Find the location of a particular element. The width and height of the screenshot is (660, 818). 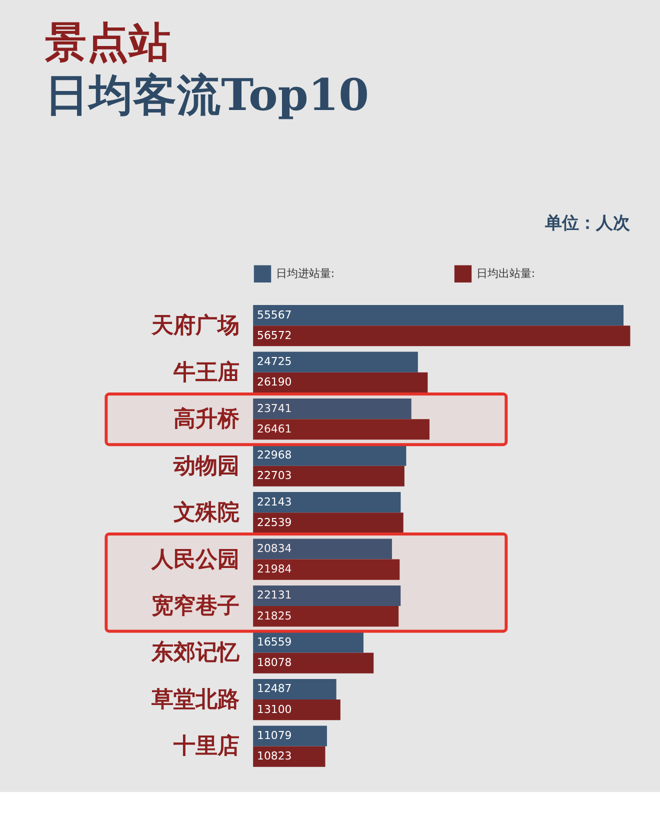

legend-label: 日均出站量: is located at coordinates (506, 273).